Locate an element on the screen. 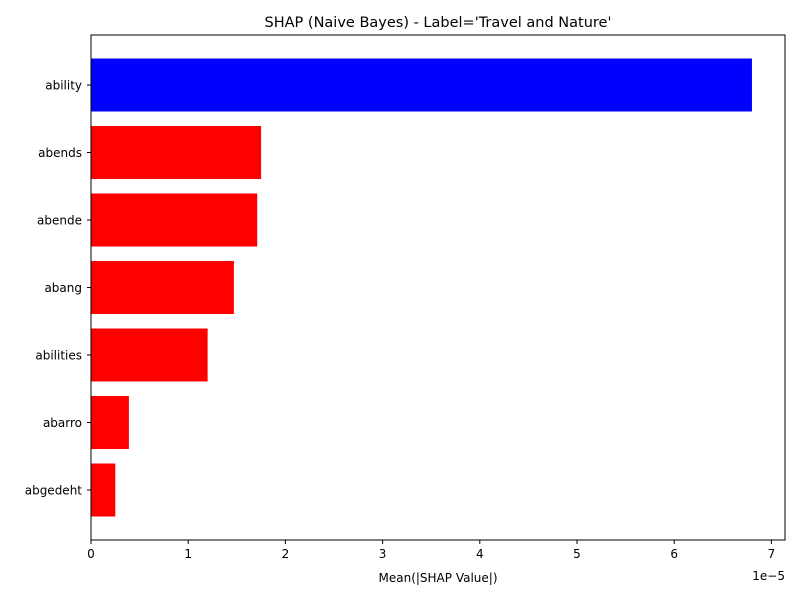 This screenshot has height=600, width=800. x-tick-label: 1 is located at coordinates (188, 554).